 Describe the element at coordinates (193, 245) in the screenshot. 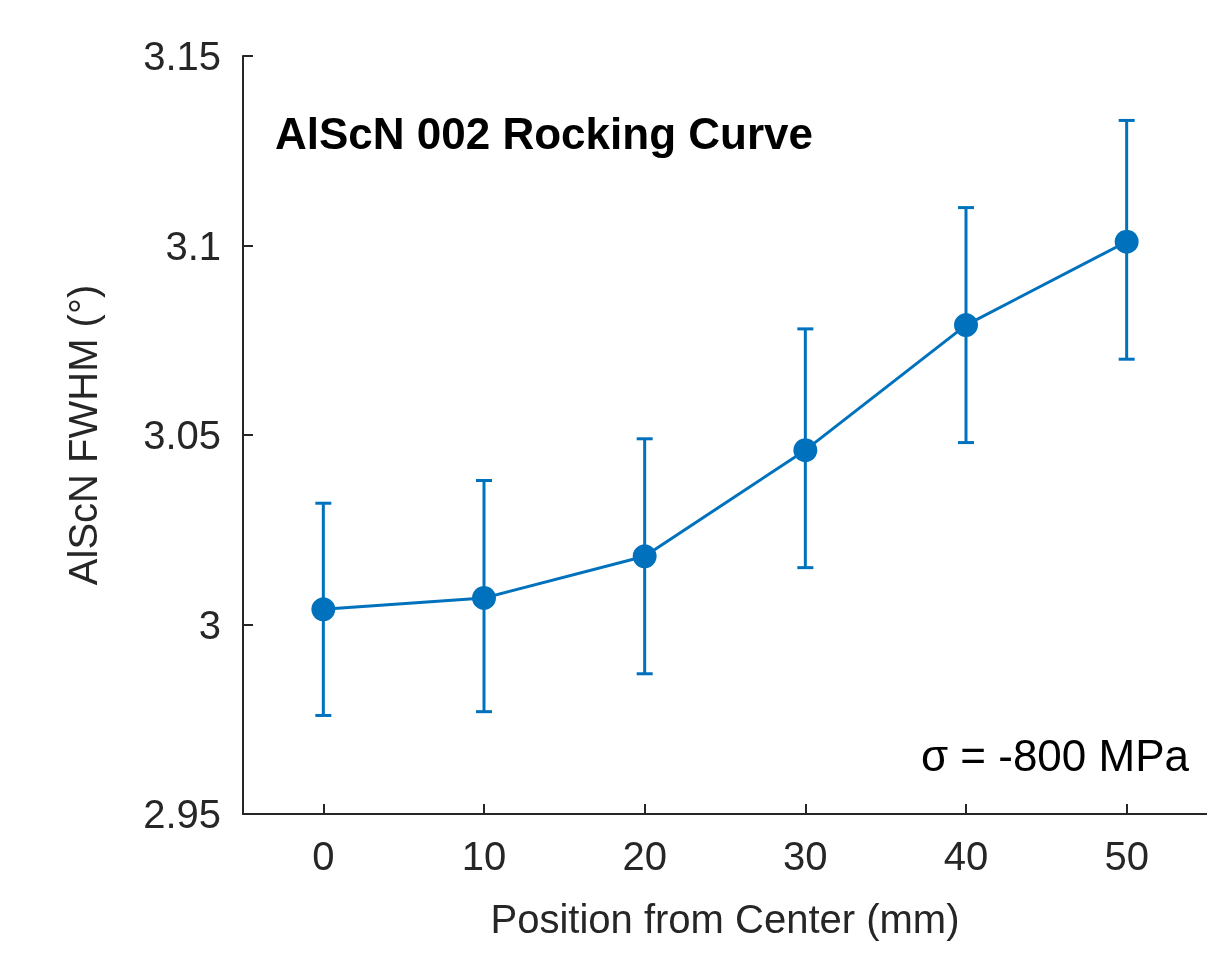

I see `y-tick-label: 3.1` at that location.